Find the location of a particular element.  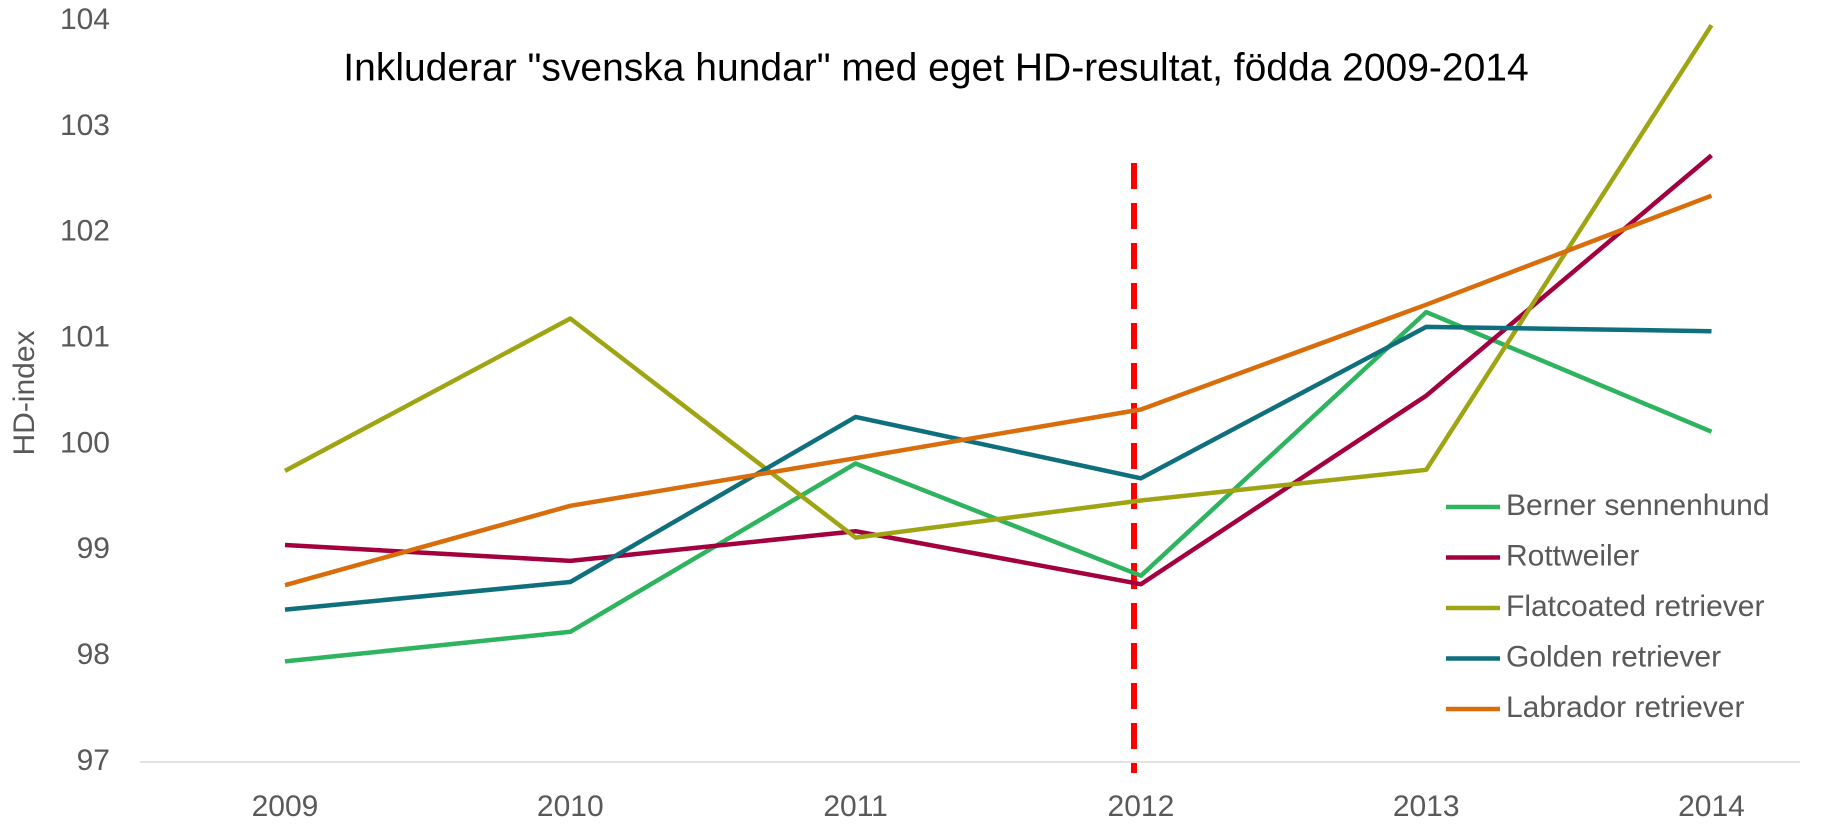

legend-label: Berner sennenhund is located at coordinates (1638, 505).